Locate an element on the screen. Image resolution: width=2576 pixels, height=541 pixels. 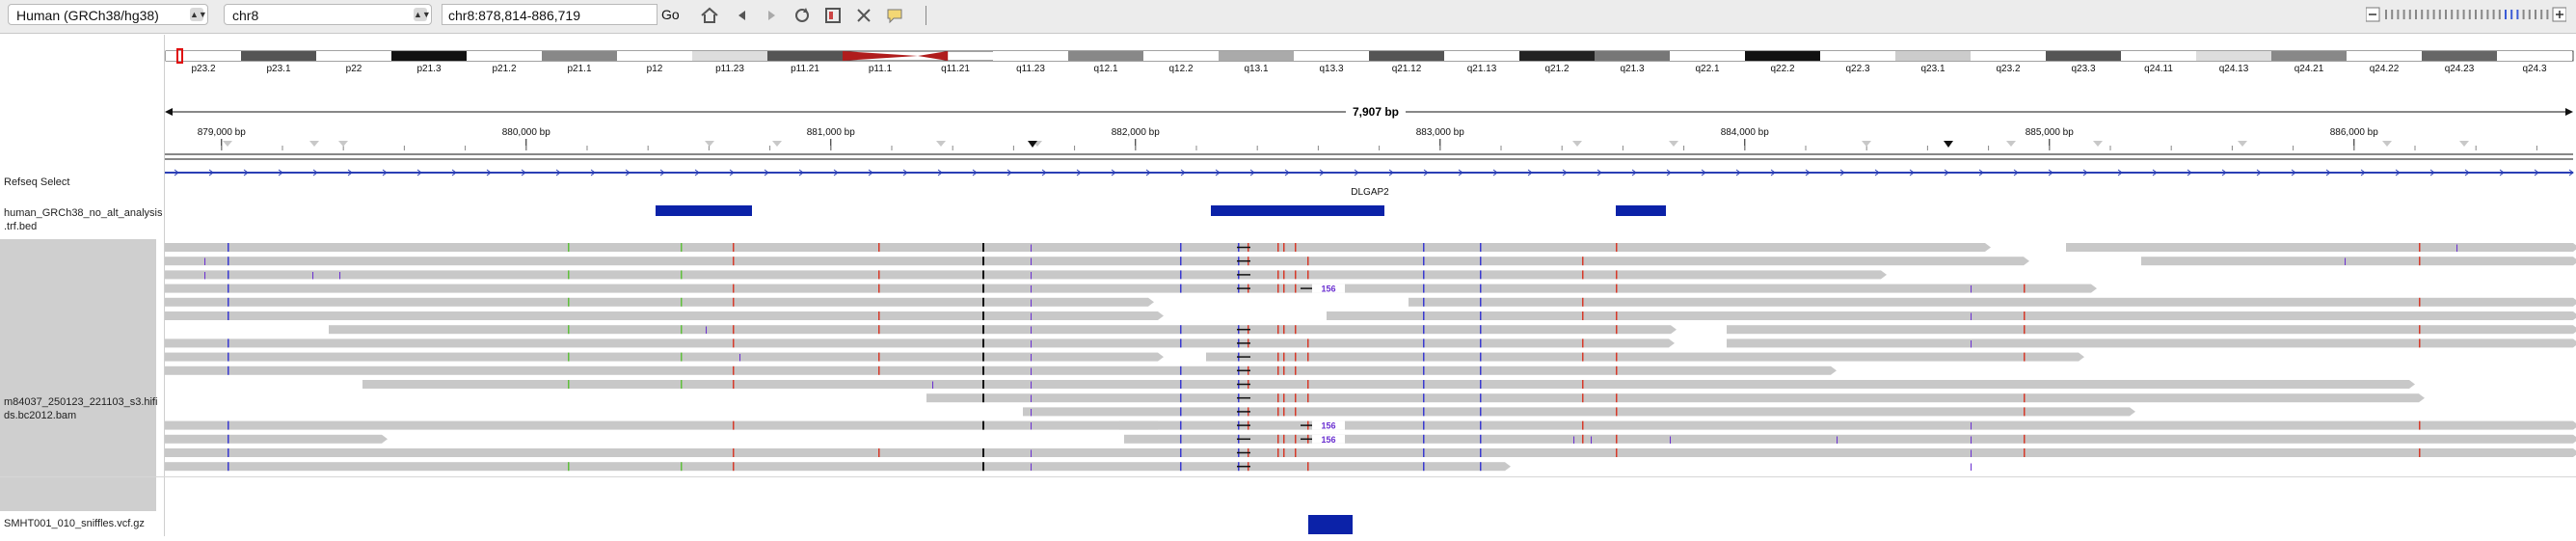
vcf-track is located at coordinates (1330, 524).